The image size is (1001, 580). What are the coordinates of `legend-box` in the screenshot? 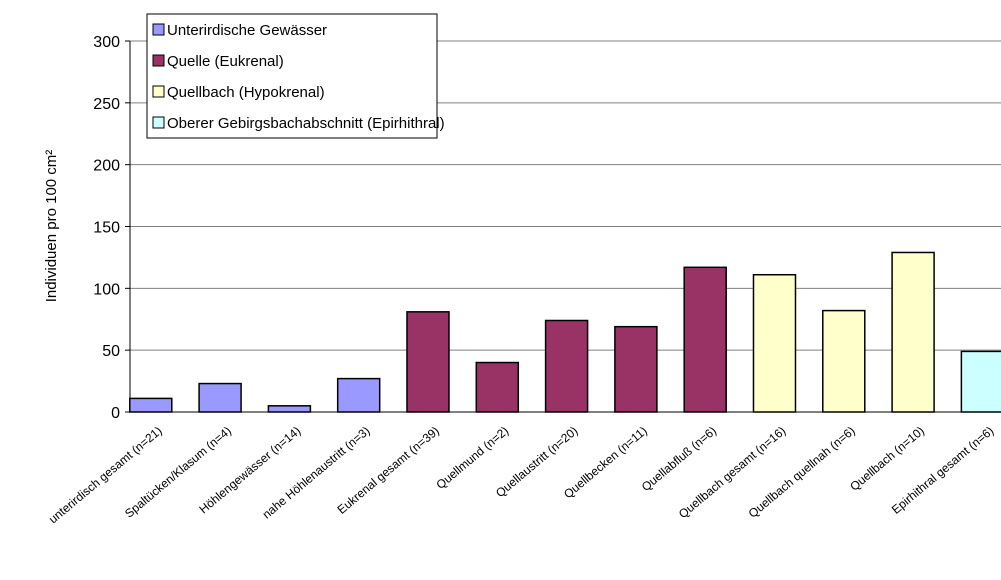 It's located at (292, 76).